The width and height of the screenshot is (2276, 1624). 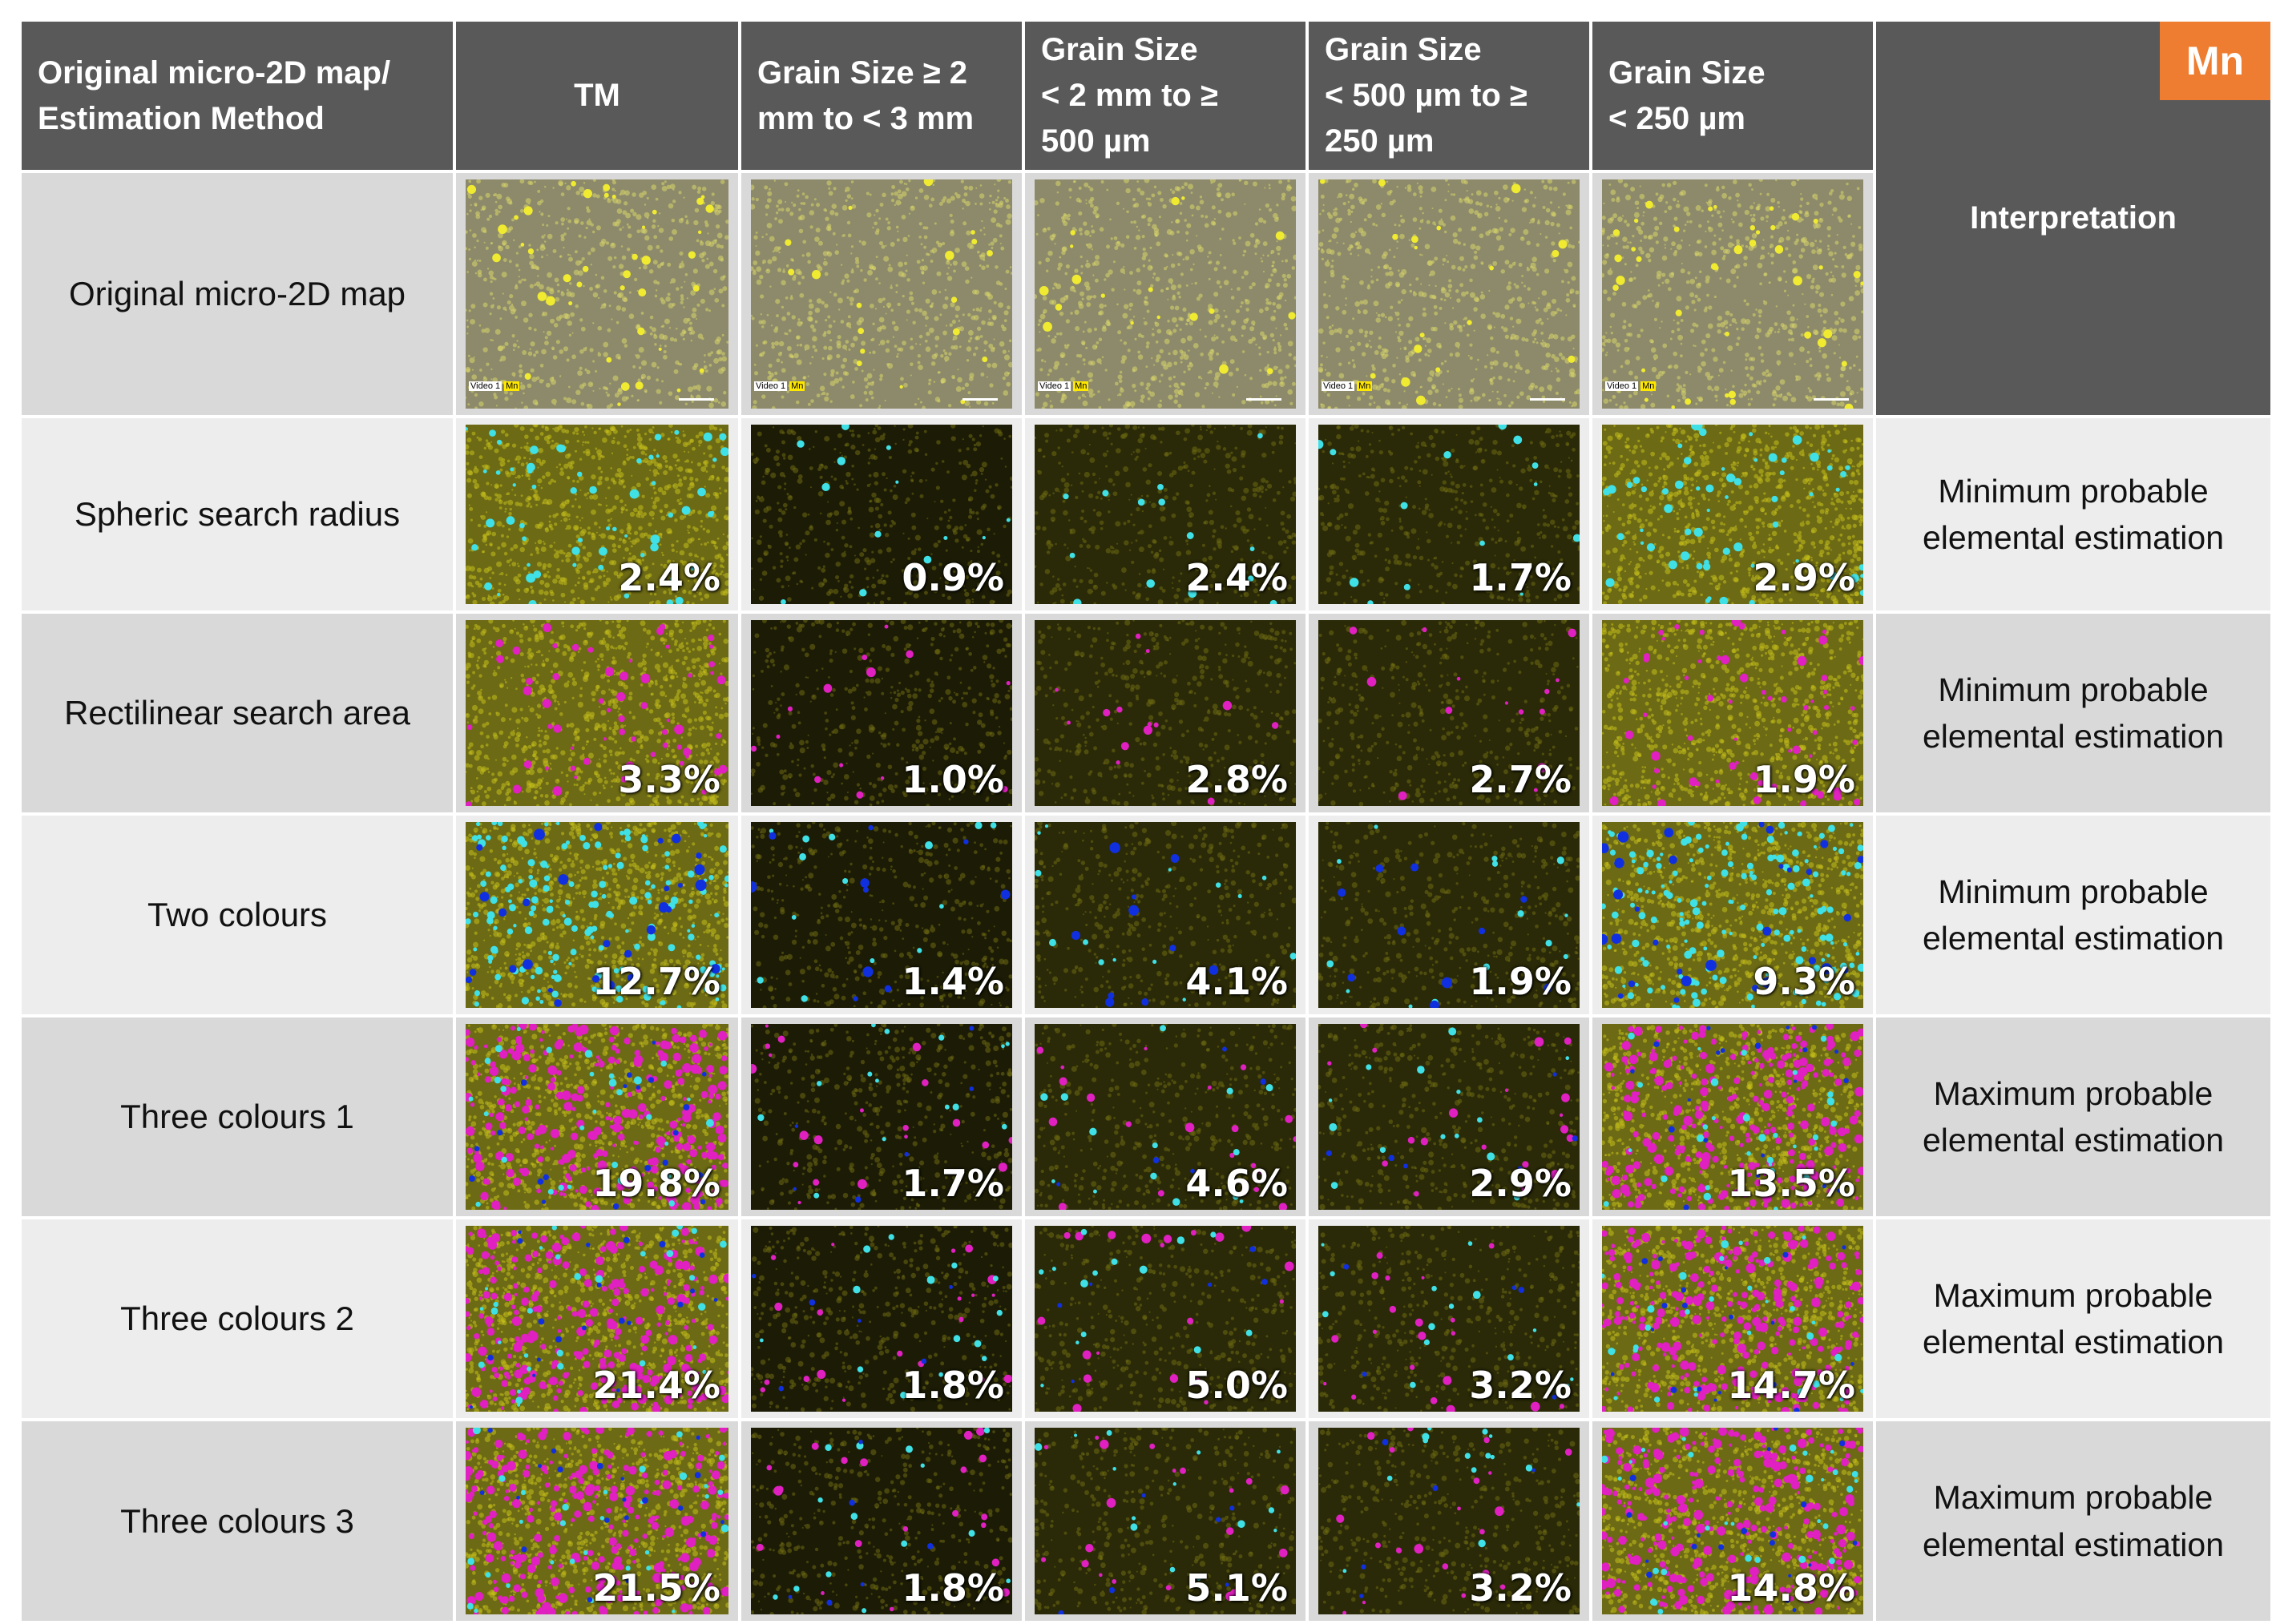 I want to click on estimation-map-image: 0.9%, so click(x=882, y=514).